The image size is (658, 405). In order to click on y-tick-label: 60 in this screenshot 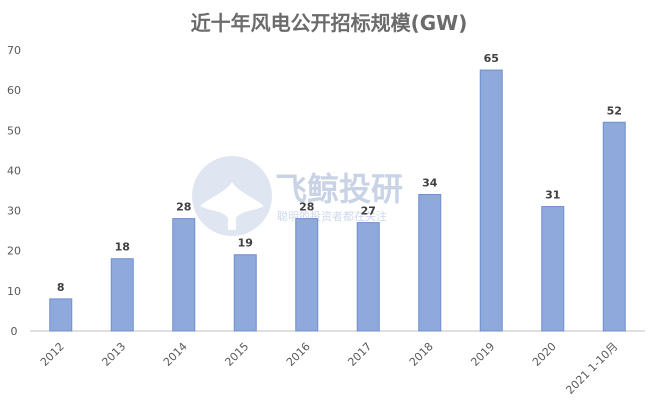, I will do `click(14, 90)`.